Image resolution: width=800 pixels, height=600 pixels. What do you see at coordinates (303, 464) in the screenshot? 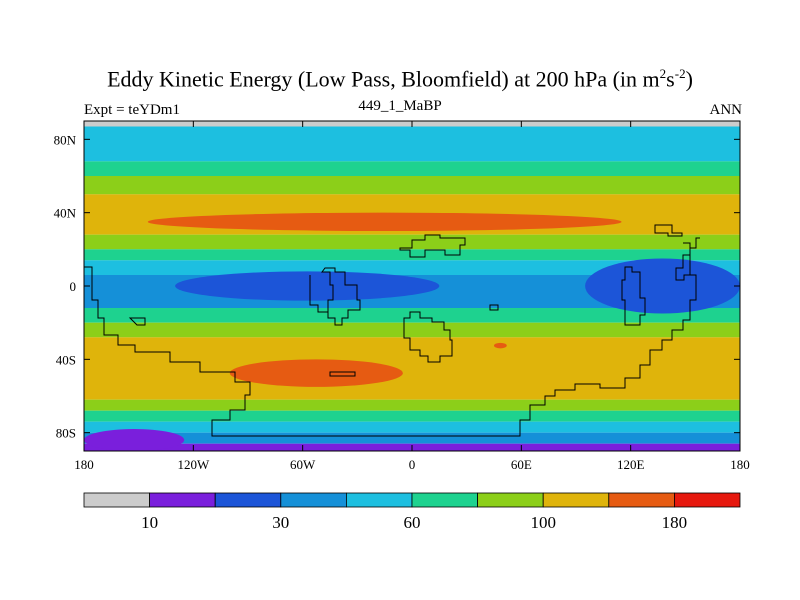
I see `x-tick-label: 60W` at bounding box center [303, 464].